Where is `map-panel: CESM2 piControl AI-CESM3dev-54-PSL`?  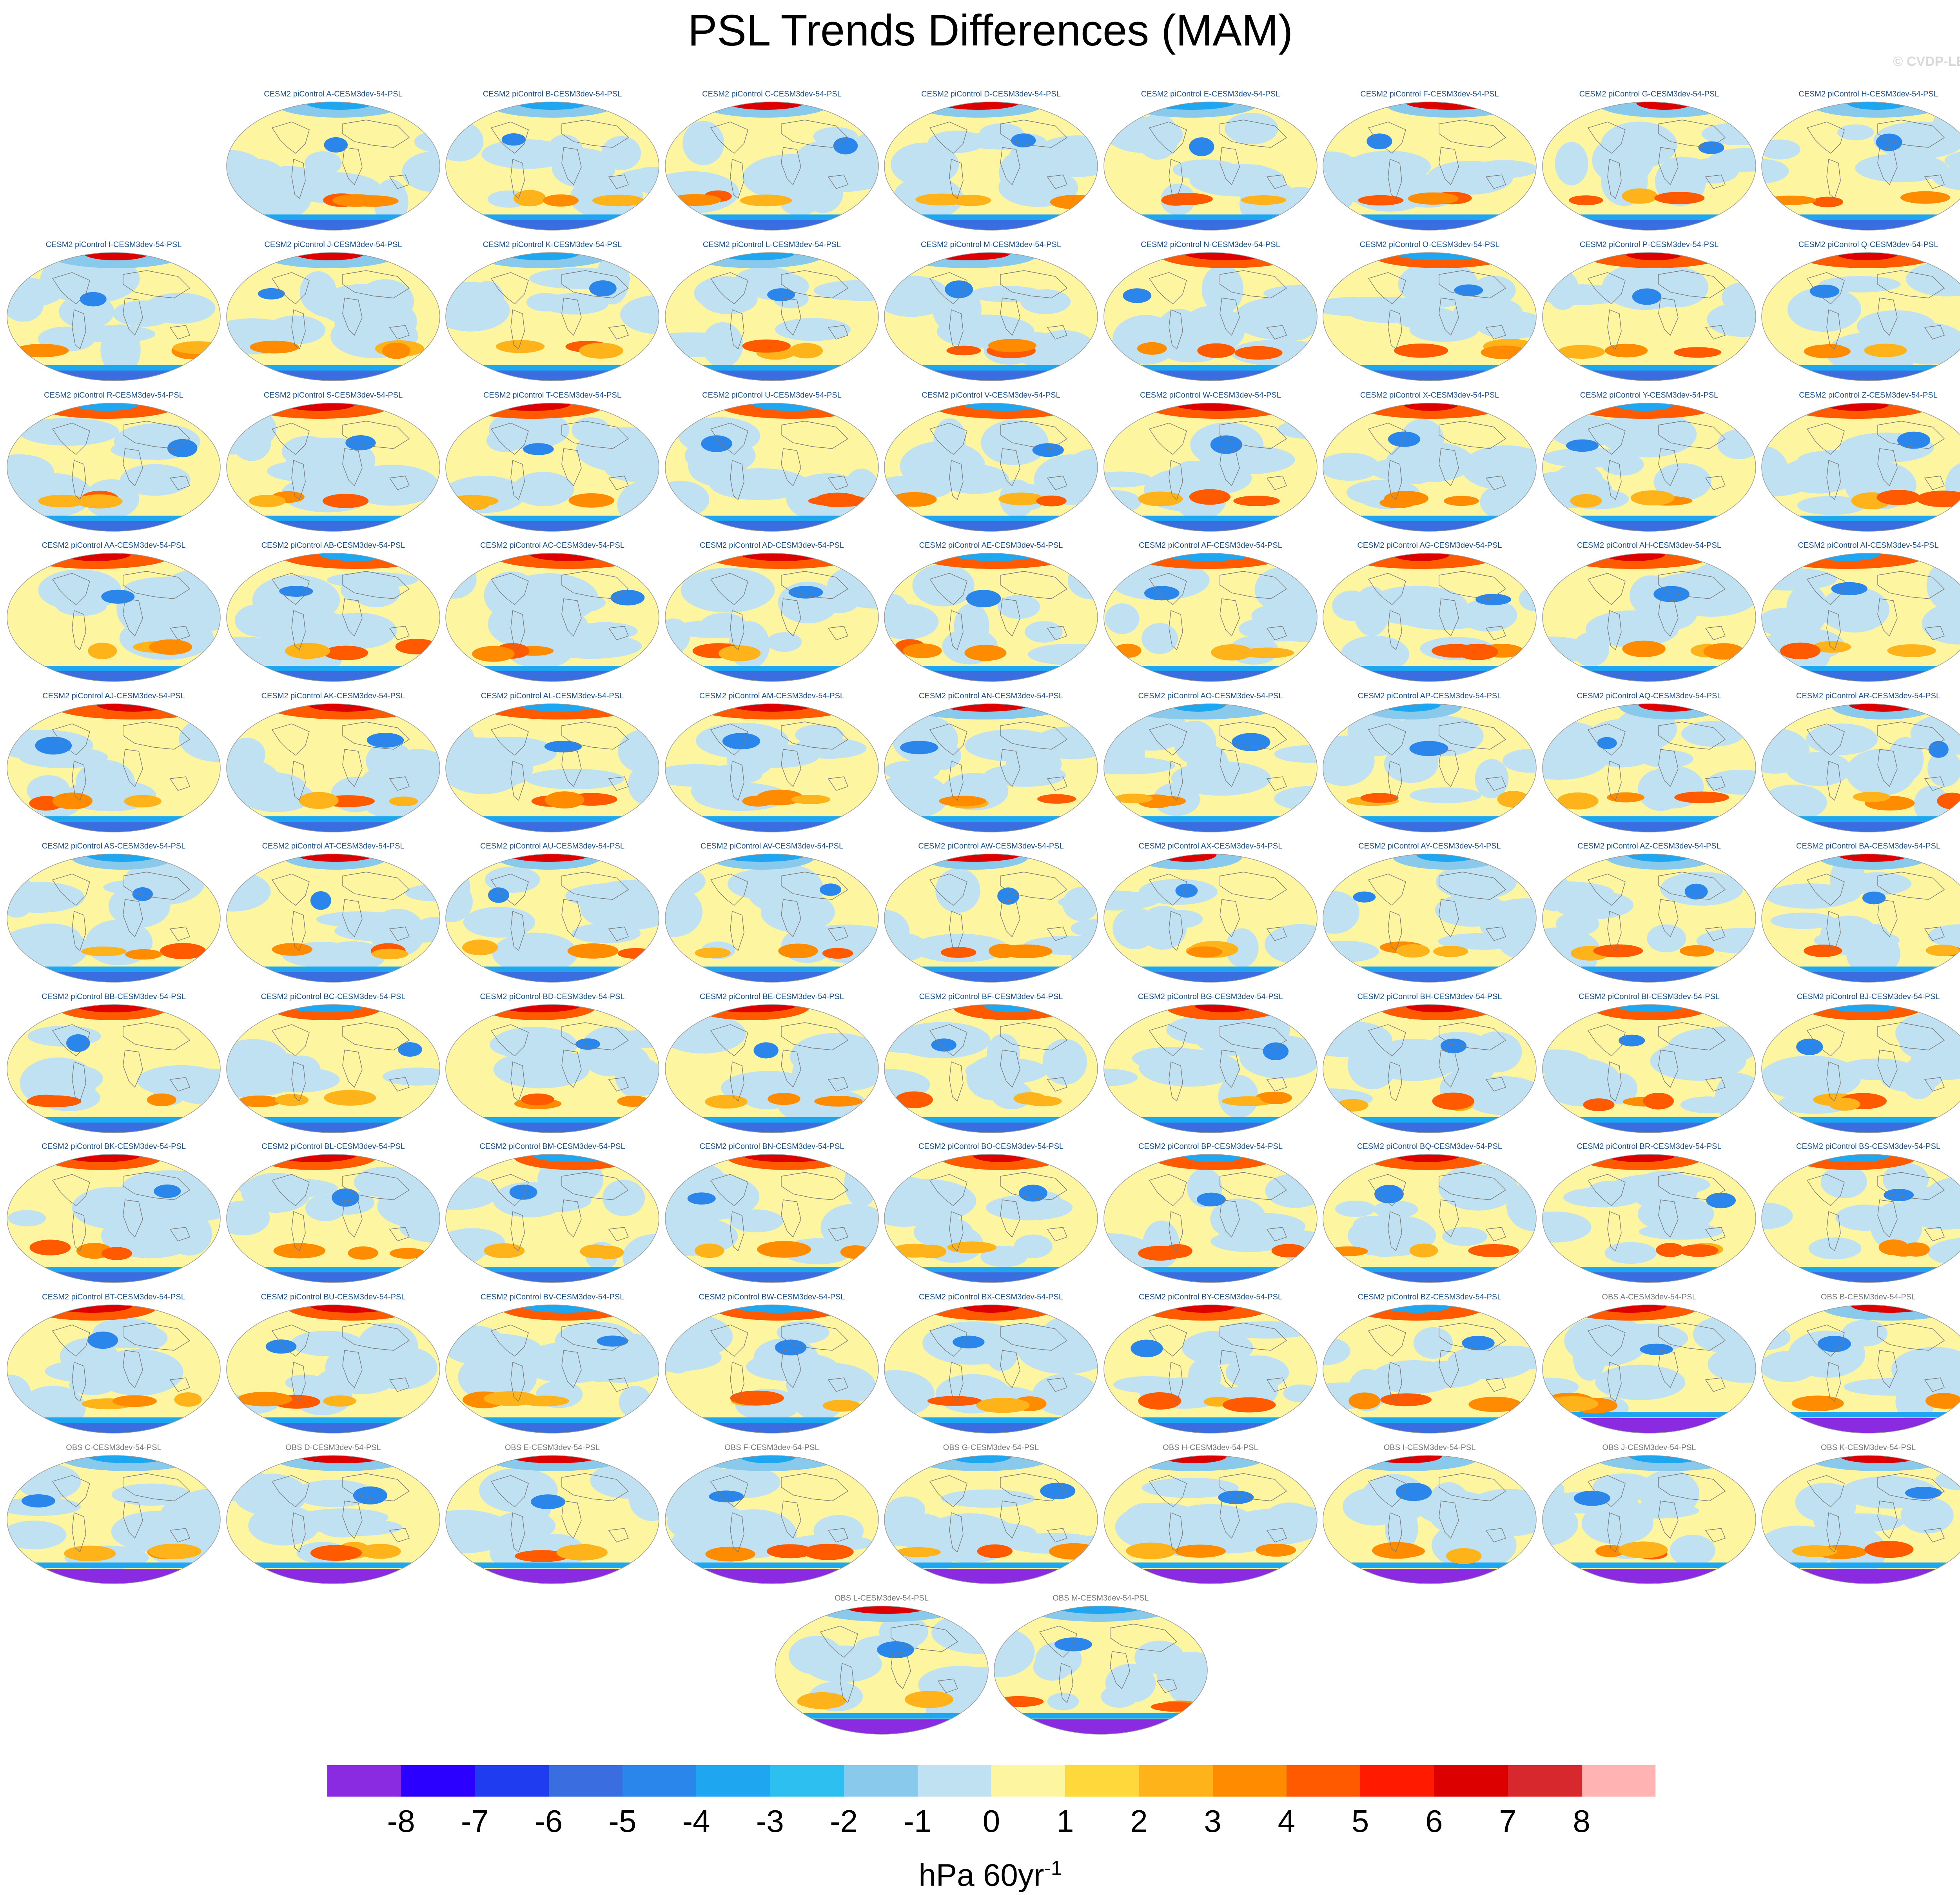
map-panel: CESM2 piControl AI-CESM3dev-54-PSL is located at coordinates (1860, 613).